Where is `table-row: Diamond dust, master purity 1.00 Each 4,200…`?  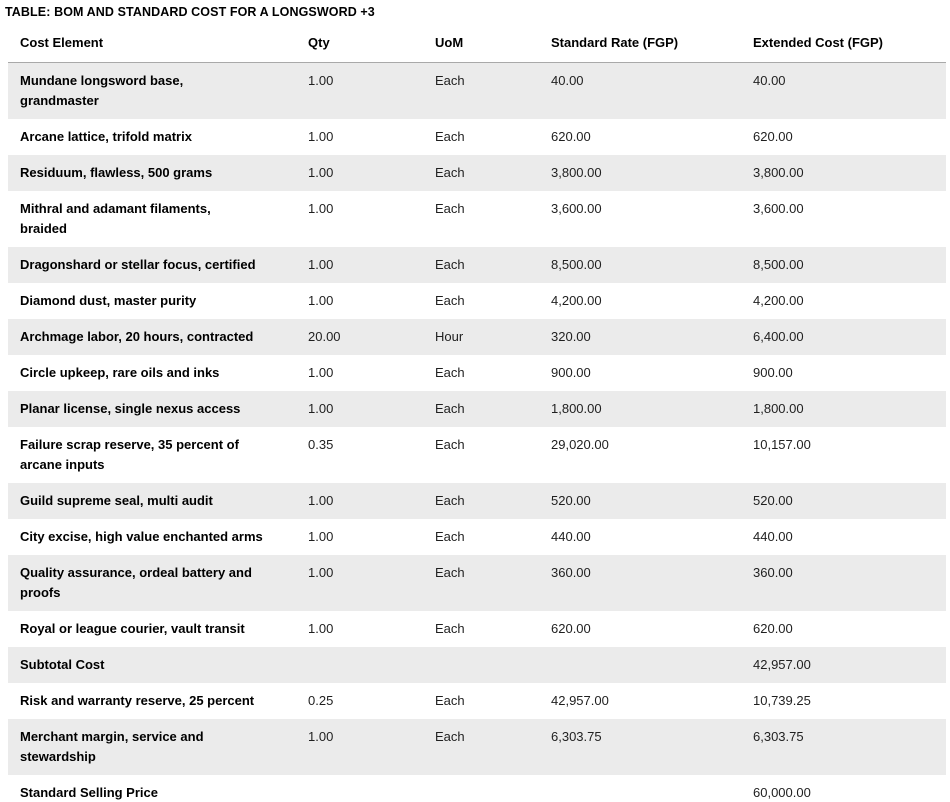 table-row: Diamond dust, master purity 1.00 Each 4,200… is located at coordinates (477, 301).